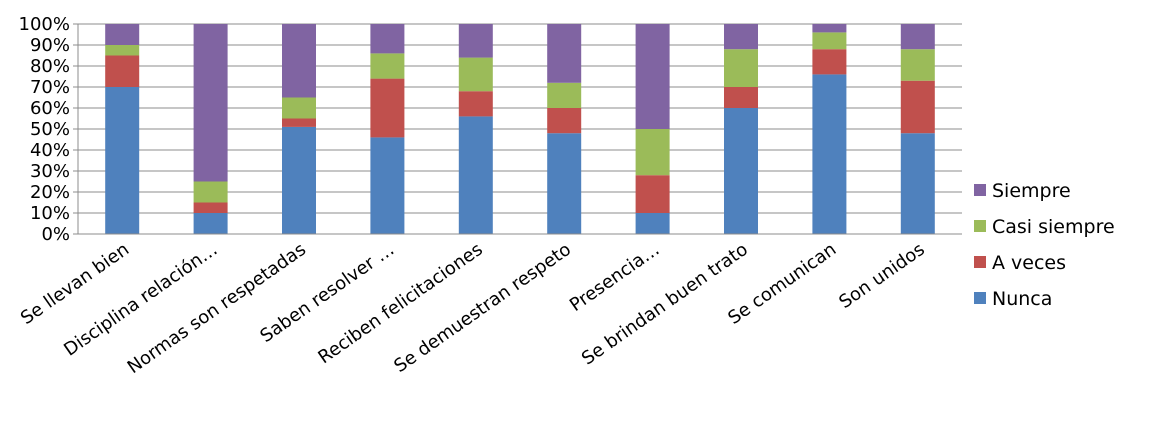  Describe the element at coordinates (50, 129) in the screenshot. I see `y-tick-label: 50%` at that location.